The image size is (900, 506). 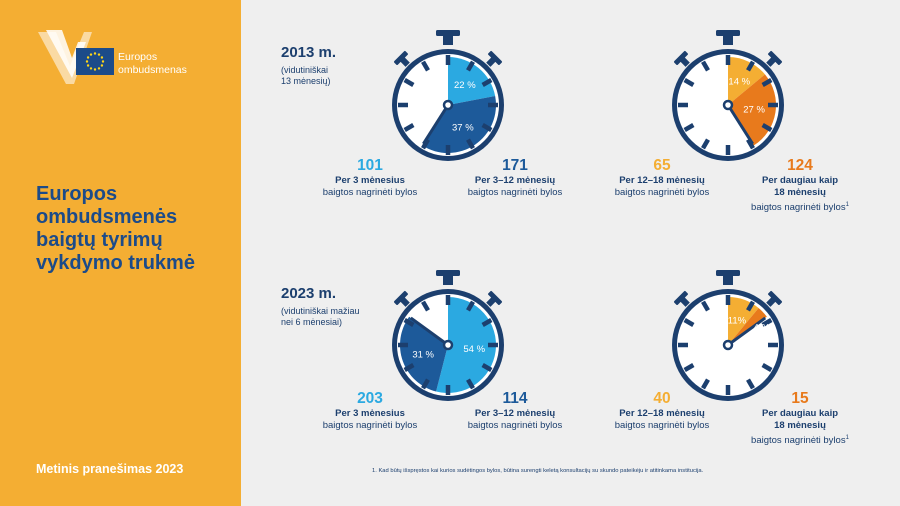 What do you see at coordinates (152, 64) in the screenshot?
I see `brand-name: Europos ombudsmenas` at bounding box center [152, 64].